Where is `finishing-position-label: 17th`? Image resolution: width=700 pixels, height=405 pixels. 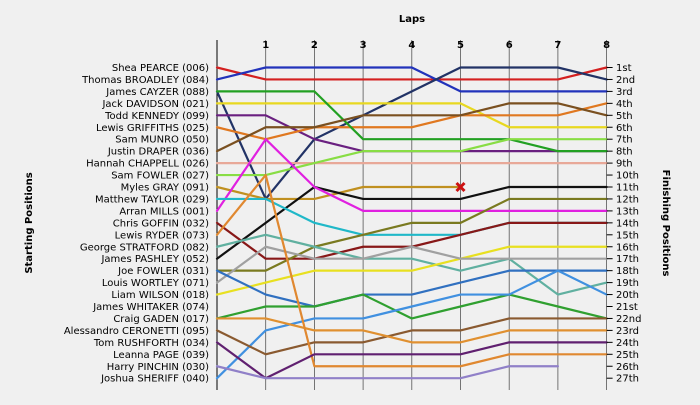
finishing-position-label: 17th is located at coordinates (627, 259).